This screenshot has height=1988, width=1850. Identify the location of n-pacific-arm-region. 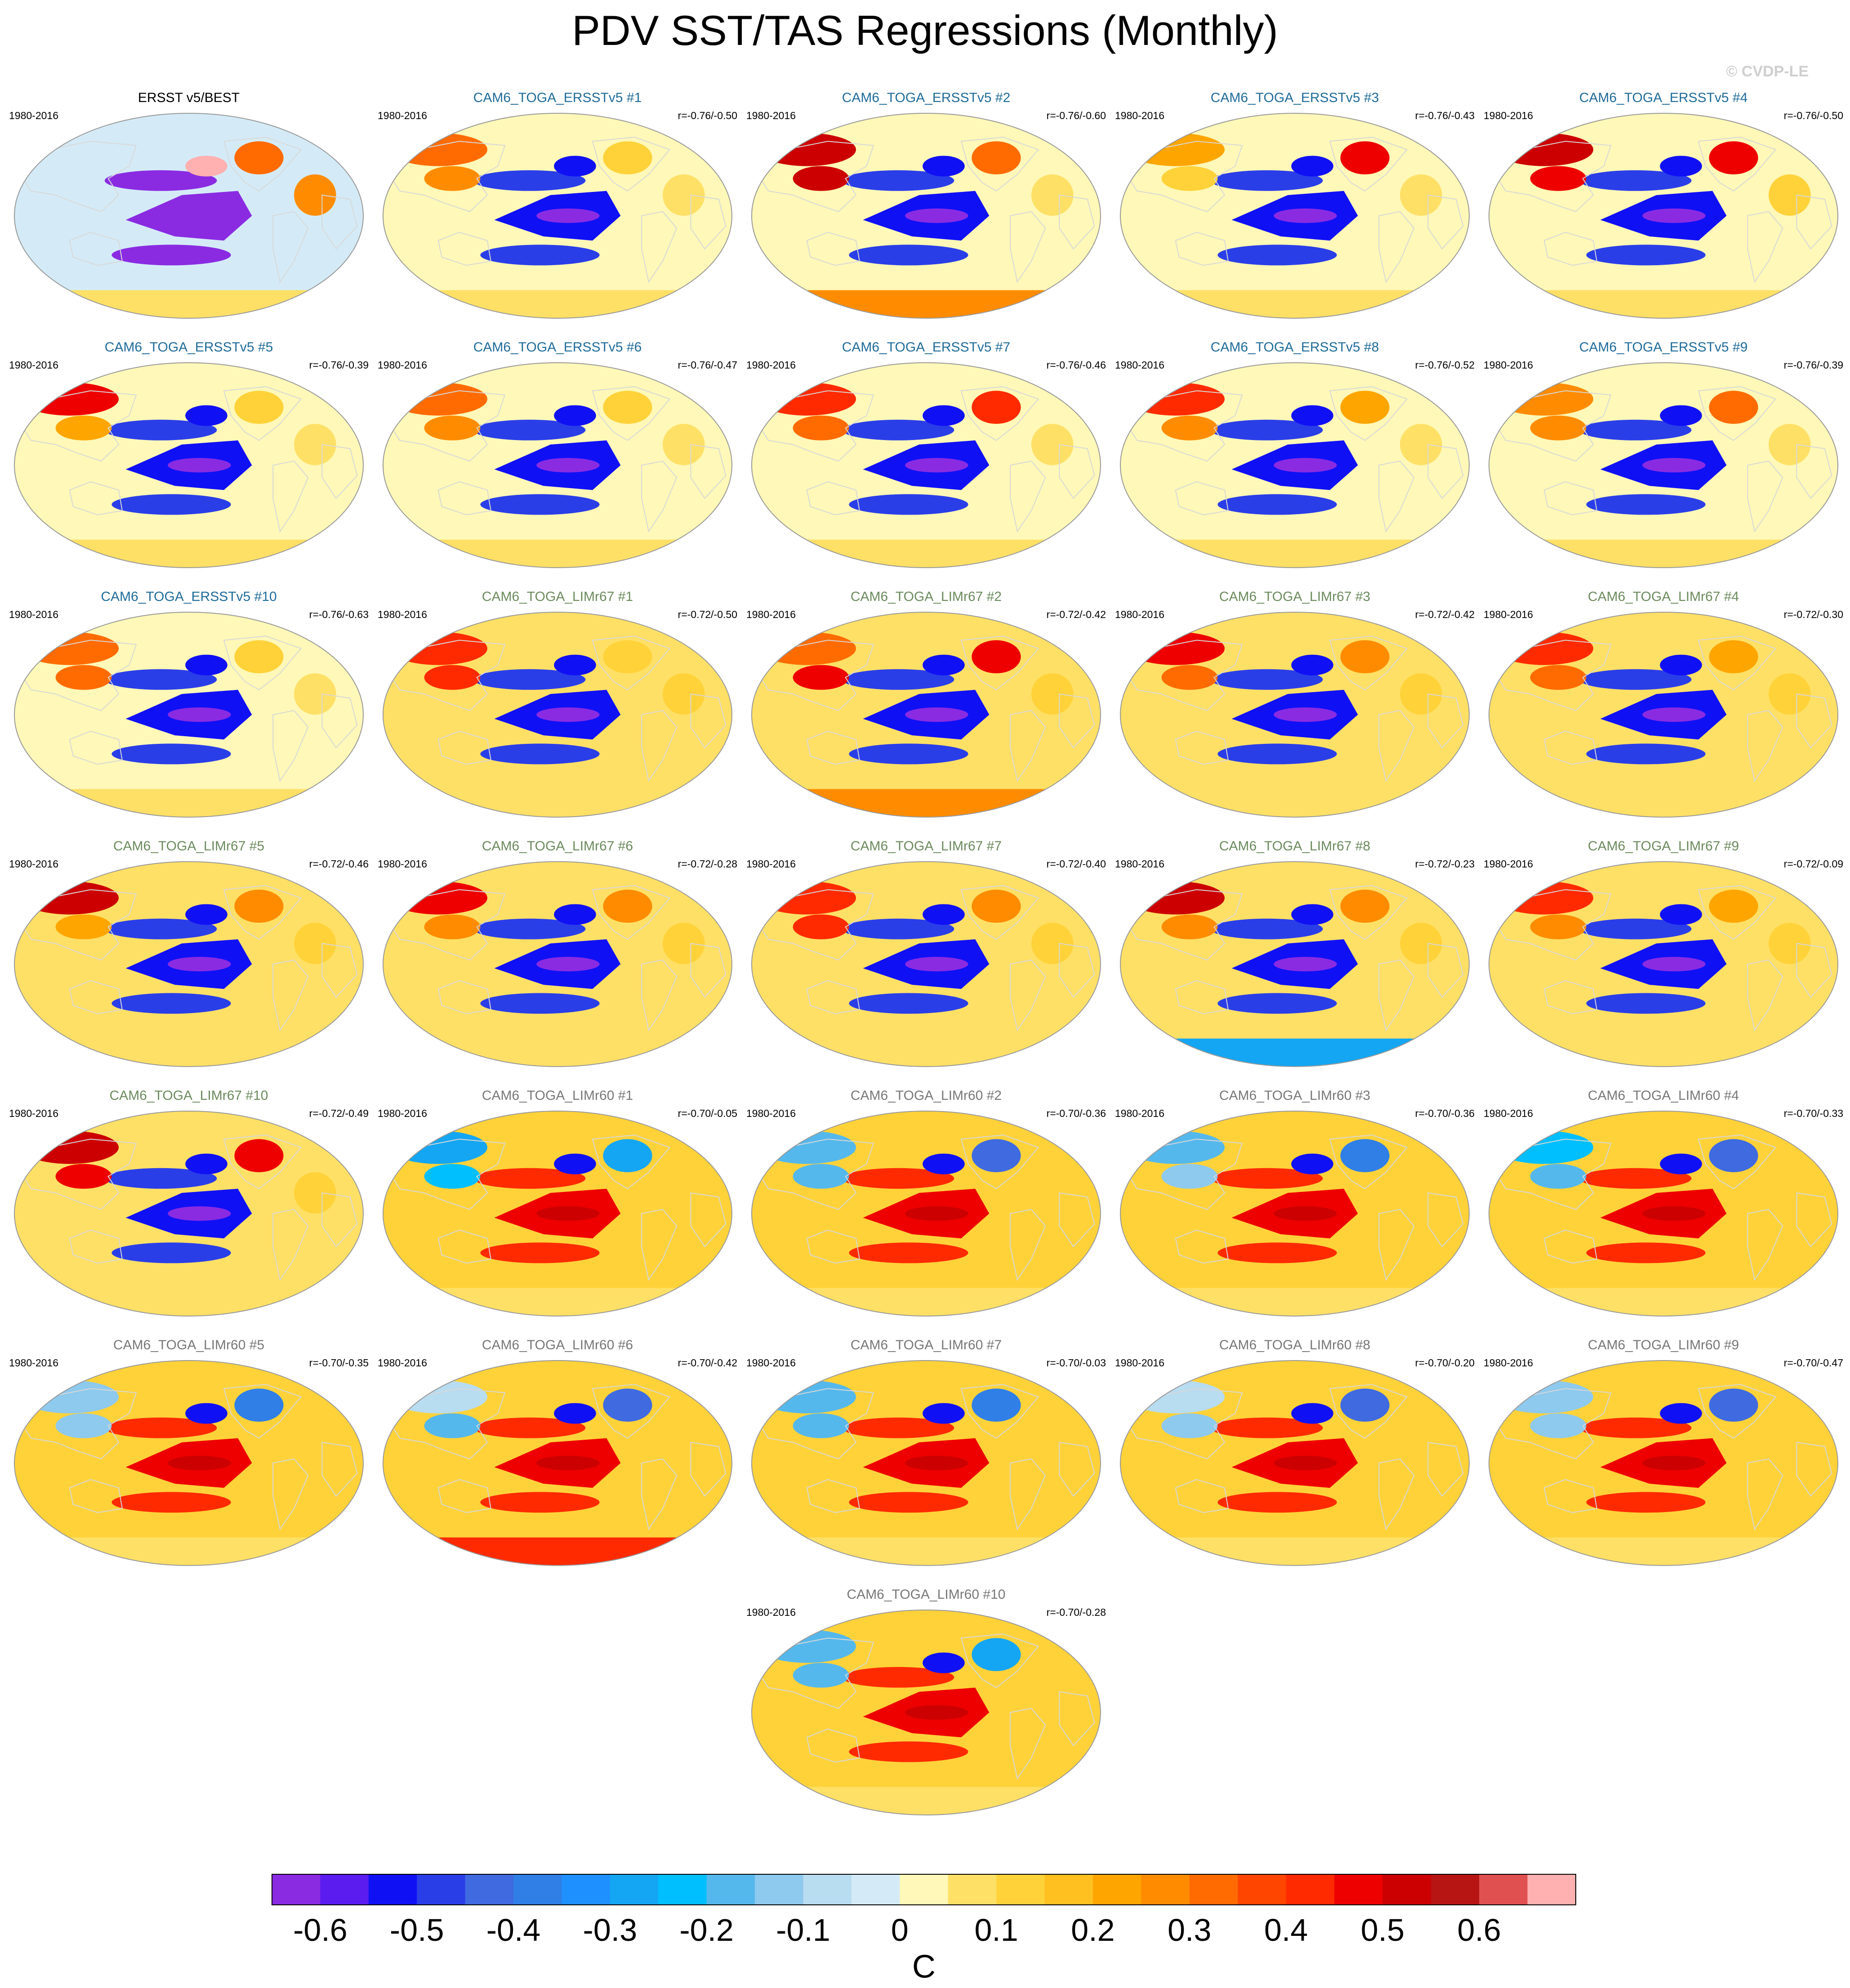
(1636, 1178).